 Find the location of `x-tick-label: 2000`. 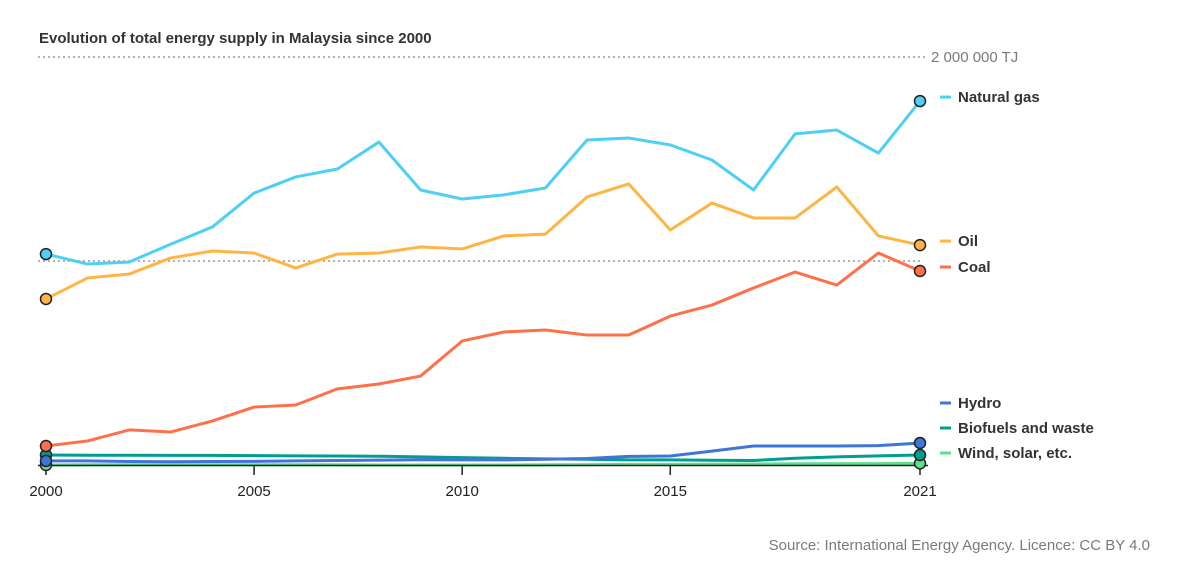

x-tick-label: 2000 is located at coordinates (45, 491).